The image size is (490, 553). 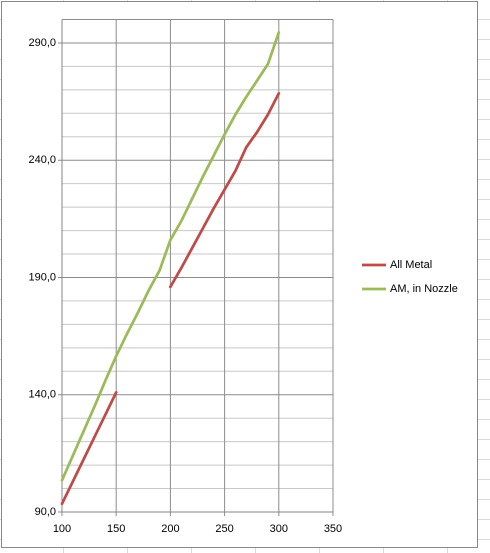 What do you see at coordinates (279, 529) in the screenshot?
I see `x-tick-label: 300` at bounding box center [279, 529].